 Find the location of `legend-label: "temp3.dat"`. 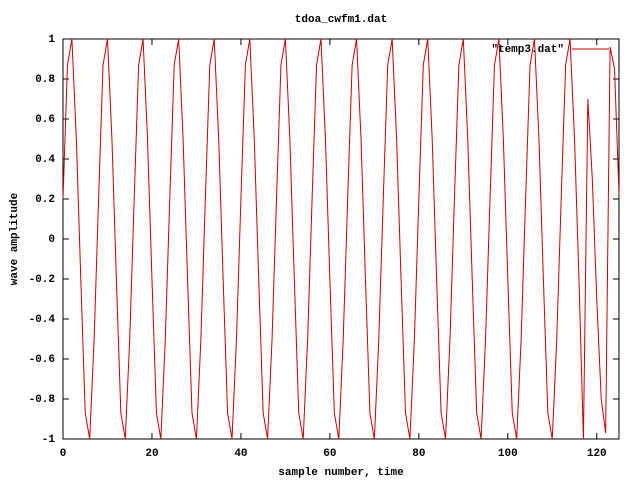

legend-label: "temp3.dat" is located at coordinates (527, 50).